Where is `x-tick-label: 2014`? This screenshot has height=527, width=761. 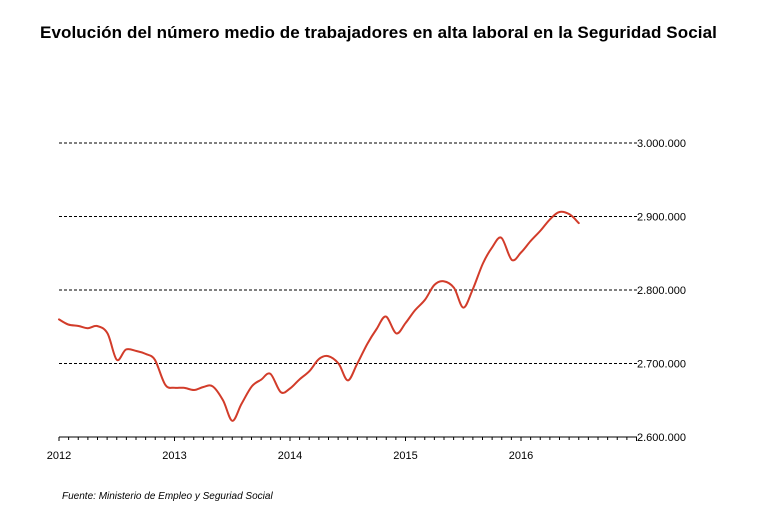 x-tick-label: 2014 is located at coordinates (290, 456).